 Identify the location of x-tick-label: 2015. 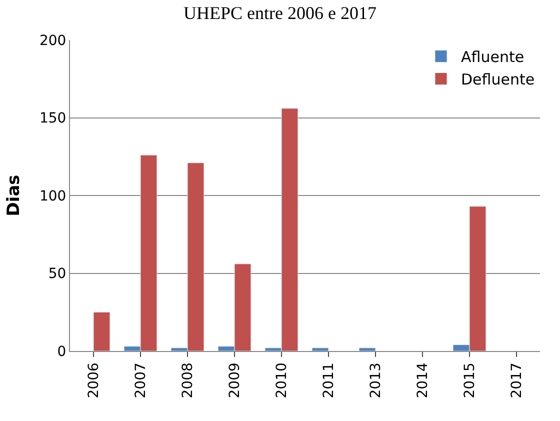
(470, 380).